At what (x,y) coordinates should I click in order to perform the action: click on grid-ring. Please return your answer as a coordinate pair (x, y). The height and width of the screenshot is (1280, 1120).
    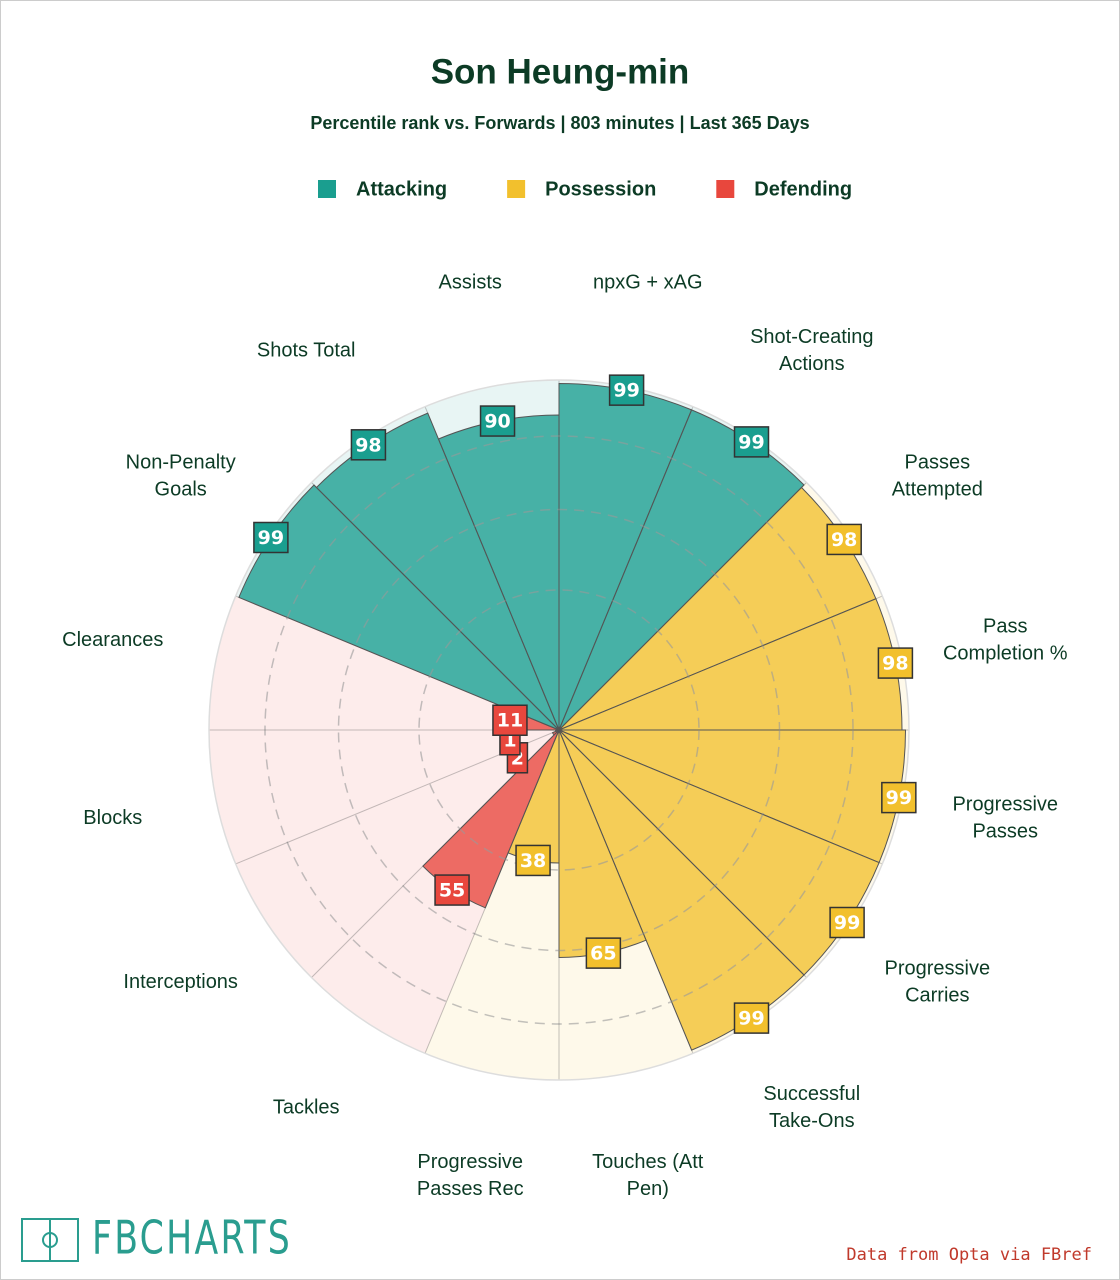
    Looking at the image, I should click on (559, 730).